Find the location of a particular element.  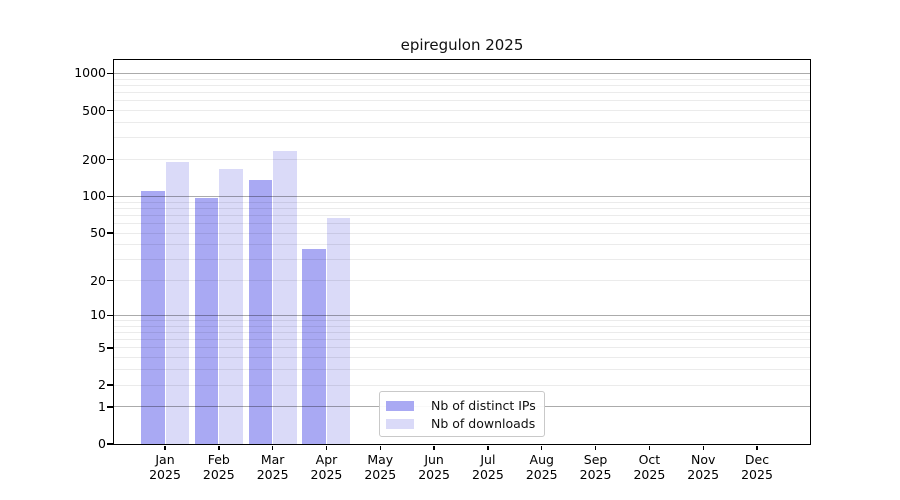

y-tick-label-1: 1 is located at coordinates (102, 406).